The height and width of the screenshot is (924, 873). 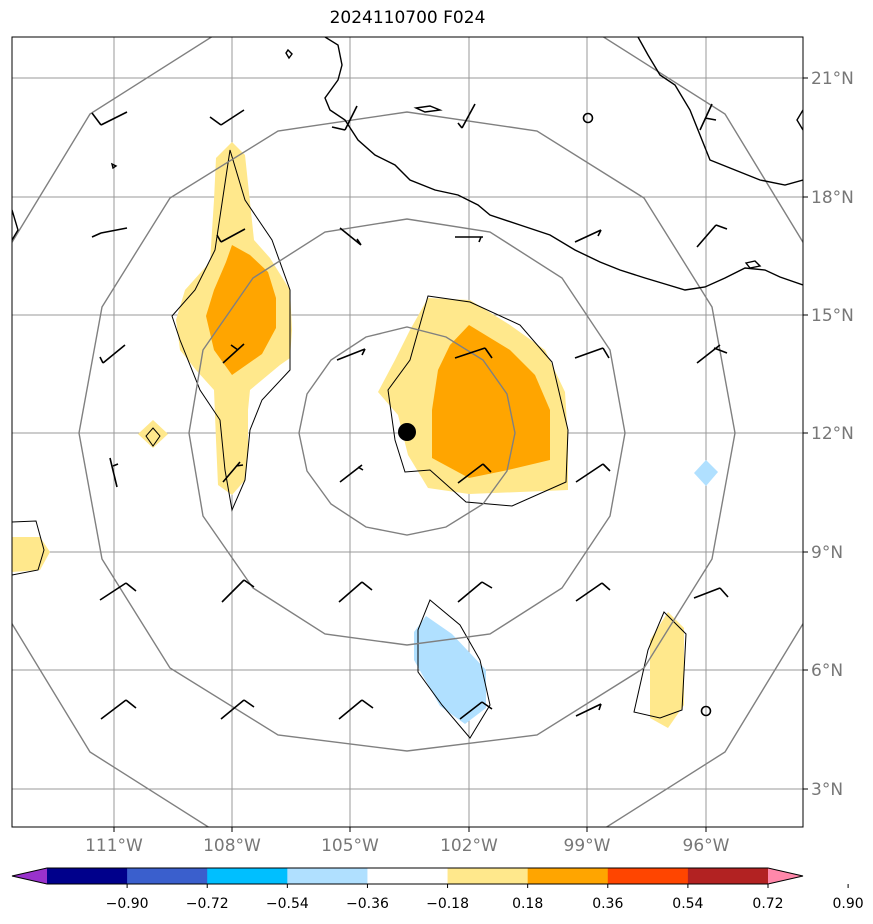 I want to click on lat-label: 9°N, so click(x=827, y=553).